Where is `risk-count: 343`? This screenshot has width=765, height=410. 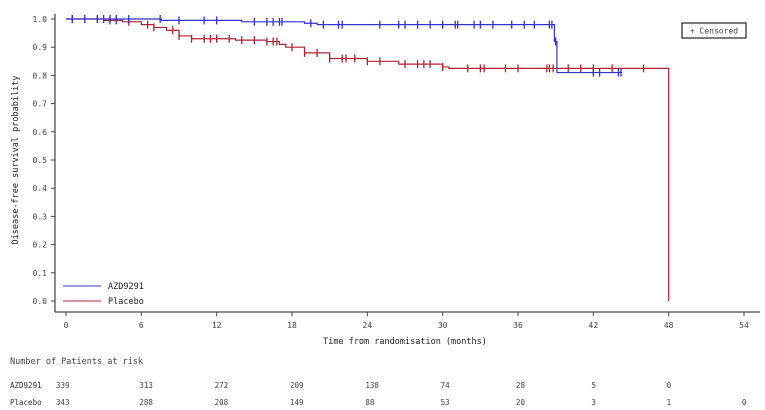
risk-count: 343 is located at coordinates (63, 402).